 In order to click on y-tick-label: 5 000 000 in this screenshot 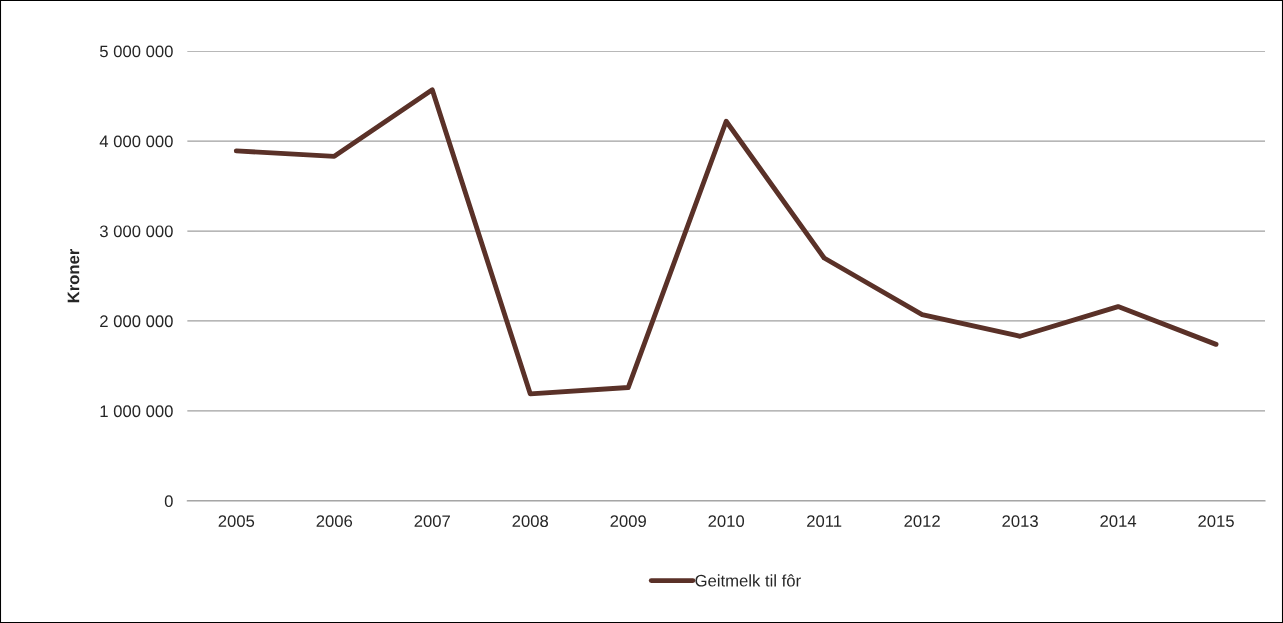, I will do `click(136, 51)`.